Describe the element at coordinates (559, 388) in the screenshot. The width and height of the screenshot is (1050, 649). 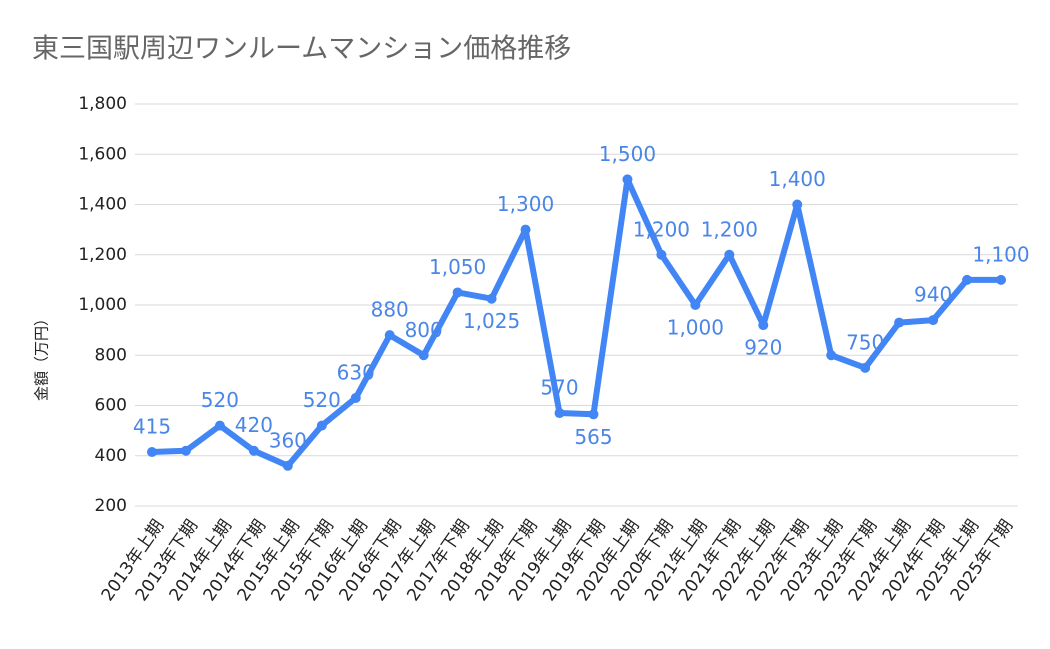
I see `data-label: 570` at that location.